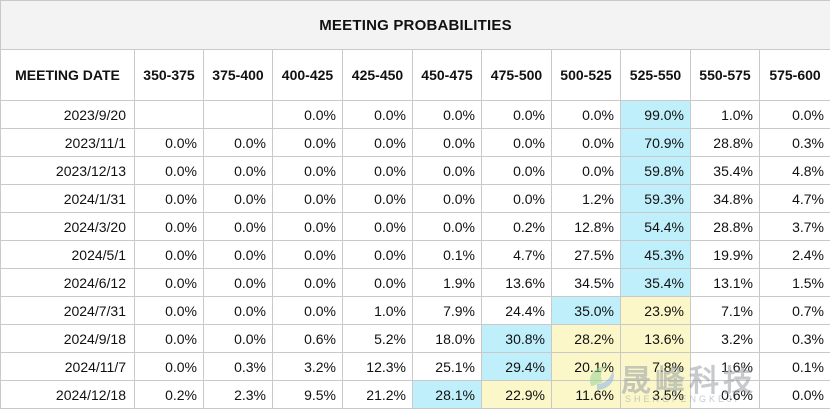 The height and width of the screenshot is (411, 830). What do you see at coordinates (67, 226) in the screenshot?
I see `meeting-date-cell: 2024/3/20` at bounding box center [67, 226].